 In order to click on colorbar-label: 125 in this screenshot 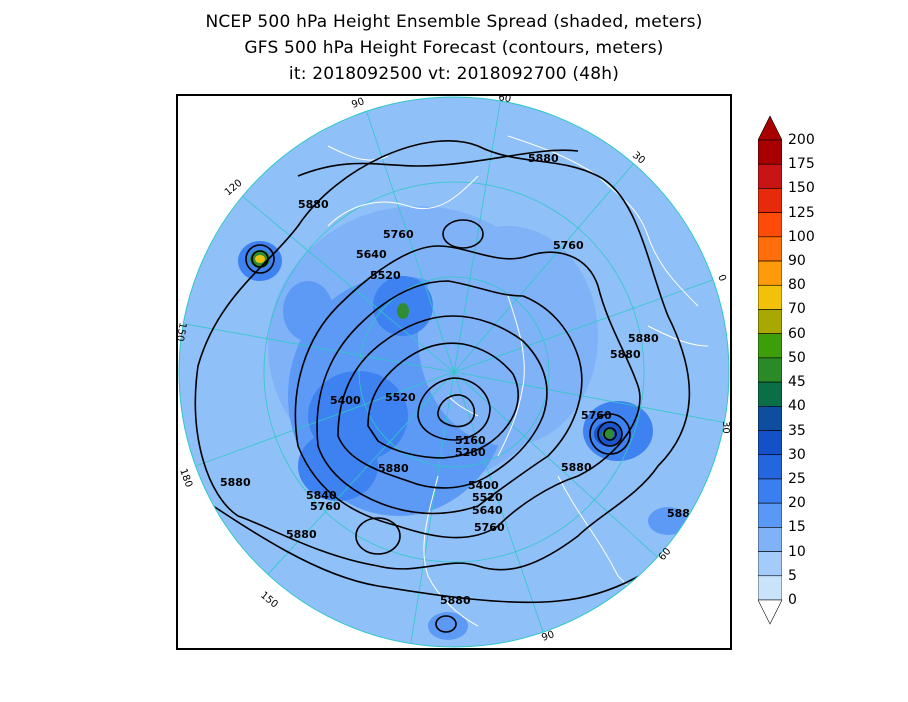, I will do `click(801, 212)`.